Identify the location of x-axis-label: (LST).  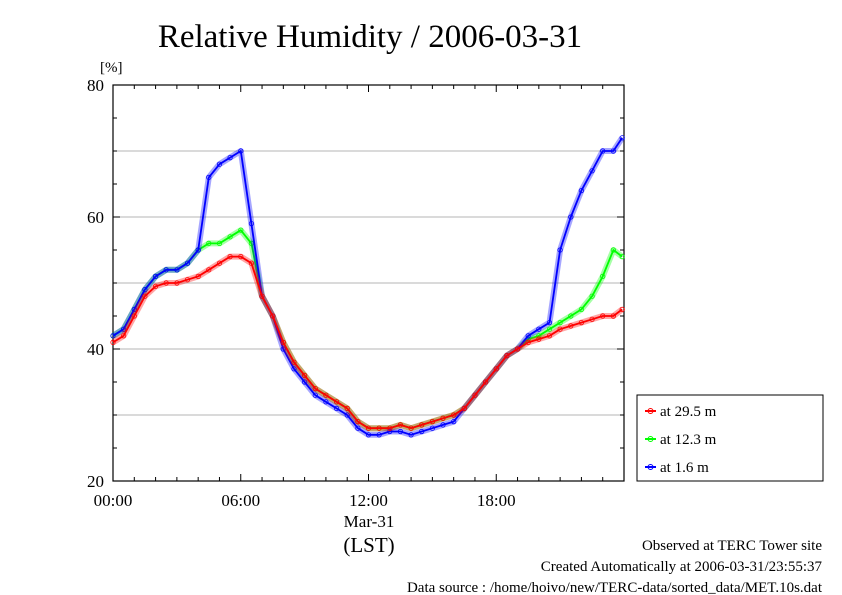
(368, 545).